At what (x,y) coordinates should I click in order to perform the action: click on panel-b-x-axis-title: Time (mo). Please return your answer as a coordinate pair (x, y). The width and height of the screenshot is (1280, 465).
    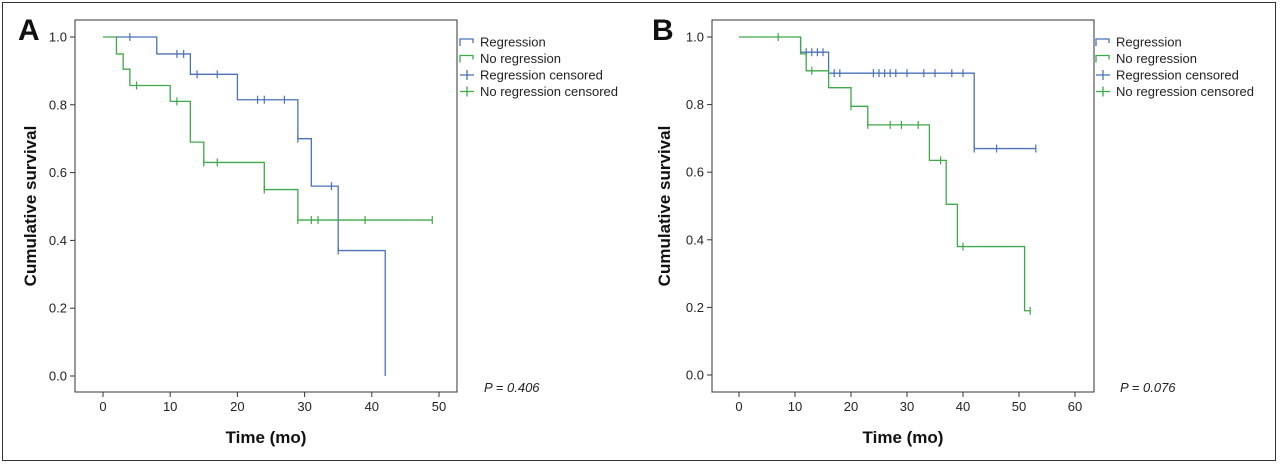
    Looking at the image, I should click on (903, 437).